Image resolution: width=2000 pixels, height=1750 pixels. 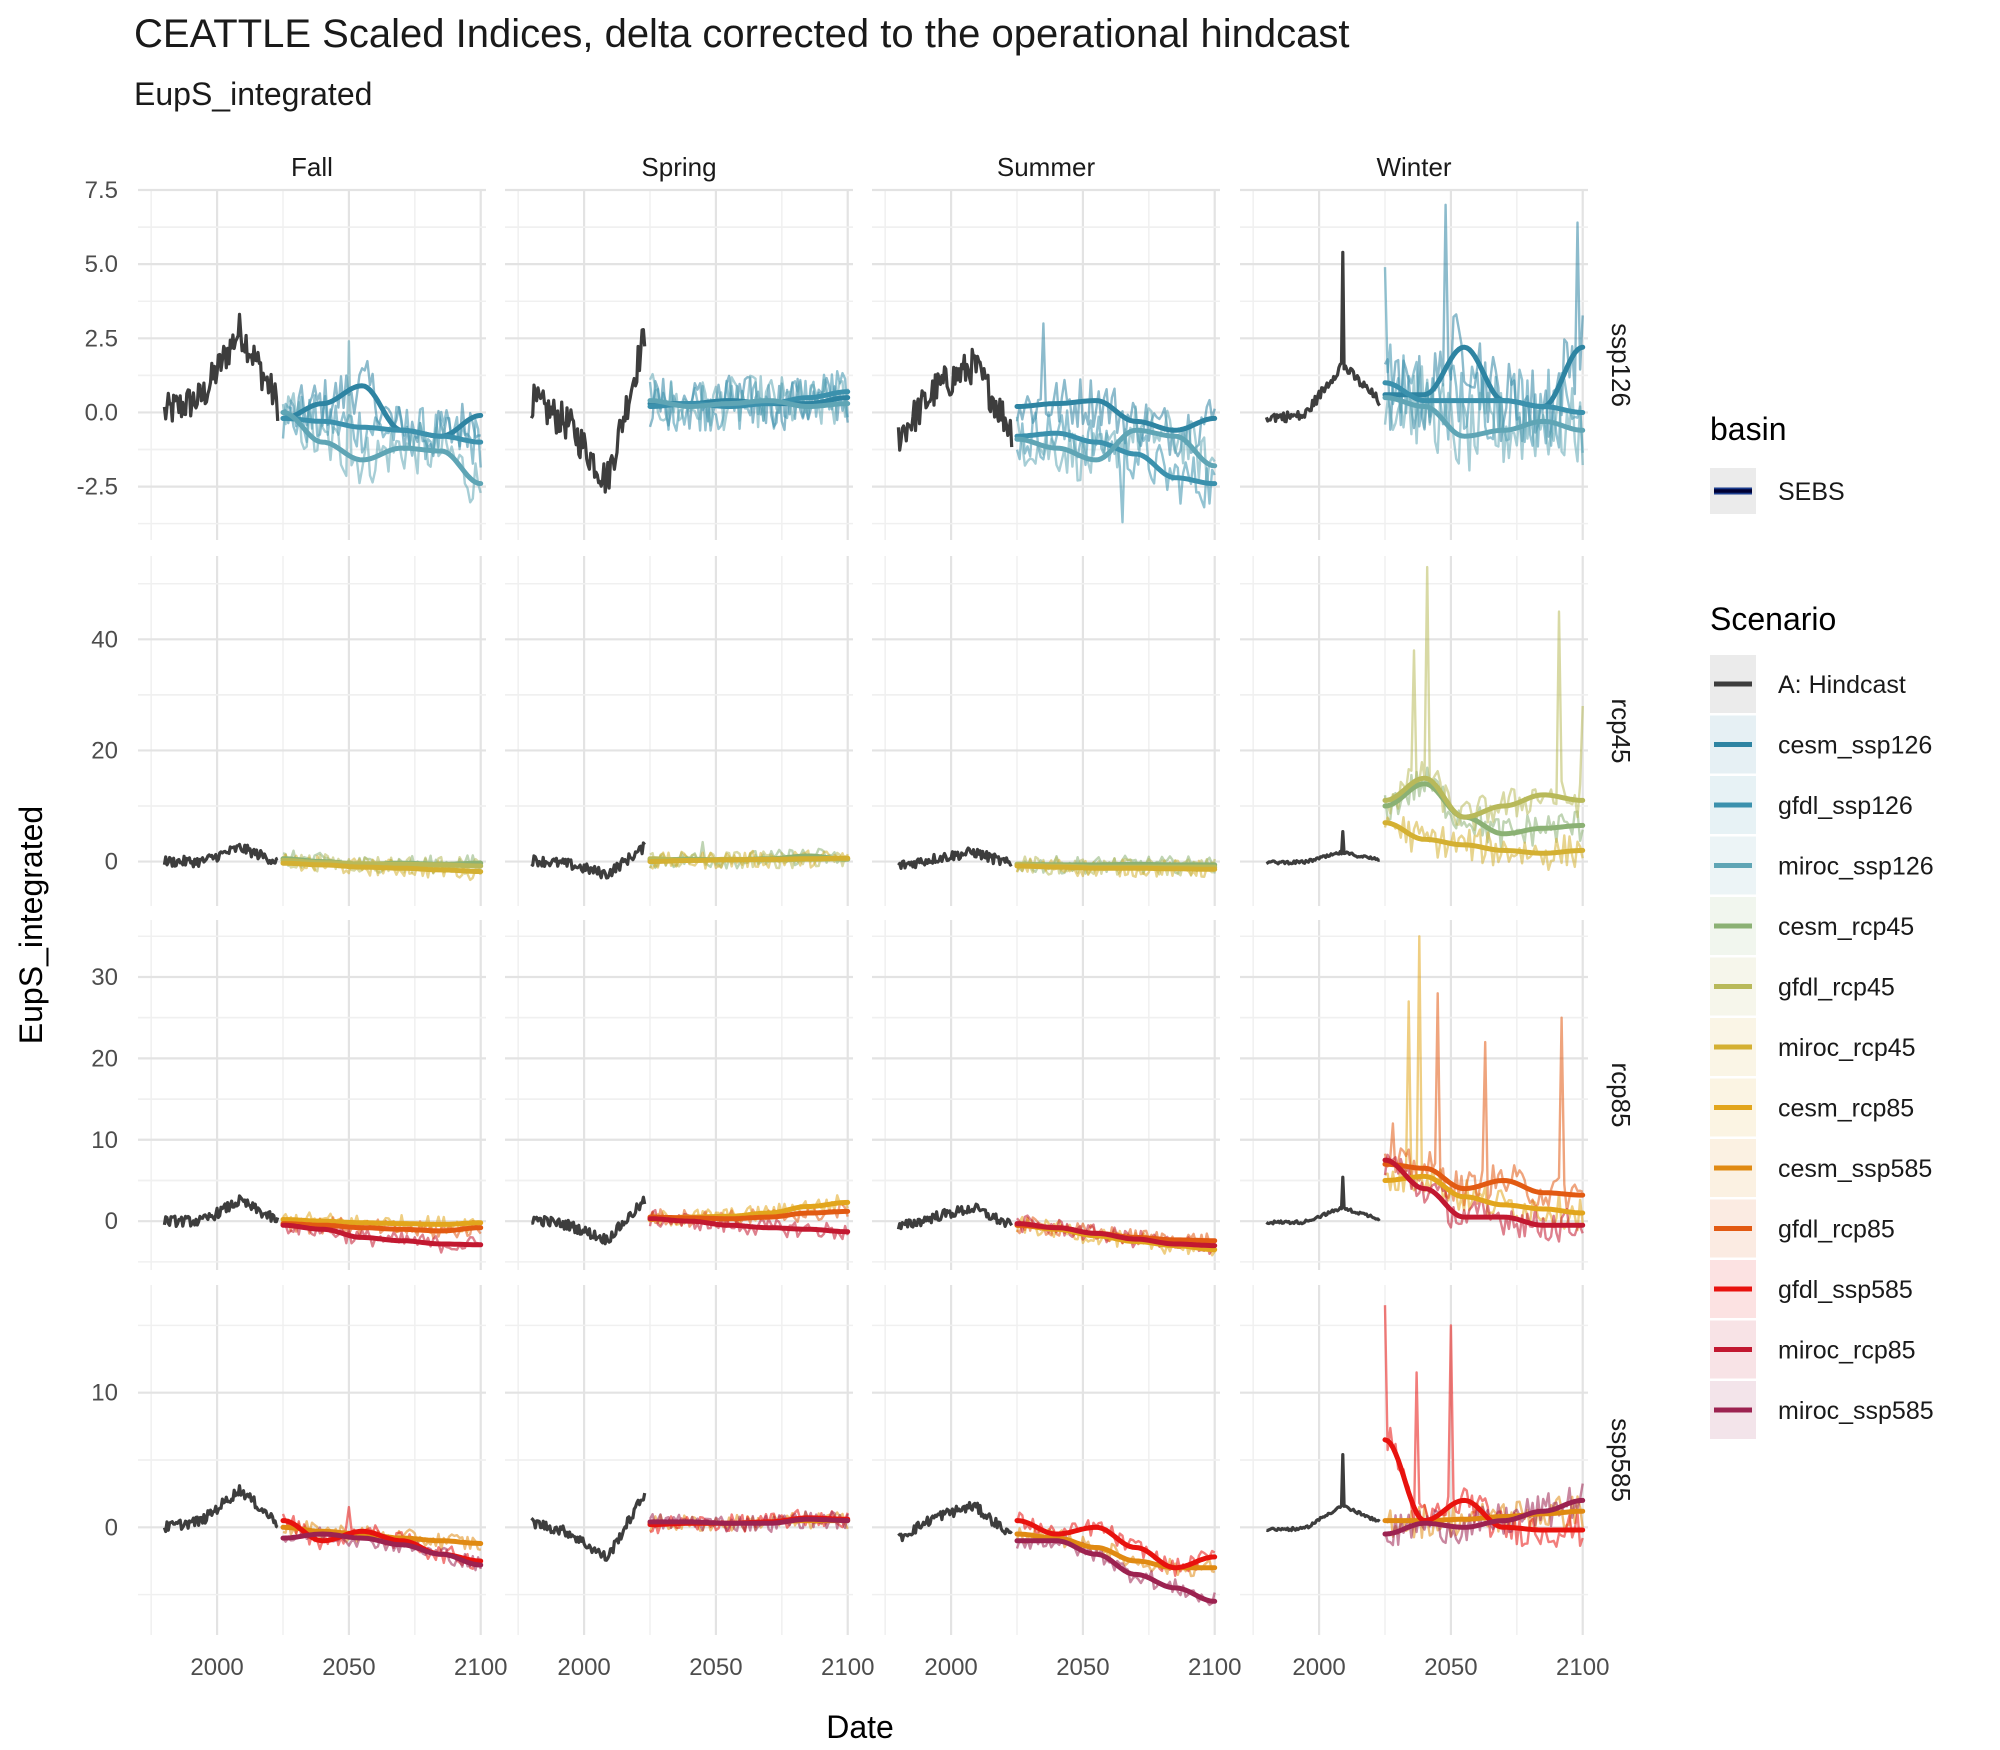 I want to click on panel-ssp585-Fall, so click(x=312, y=1460).